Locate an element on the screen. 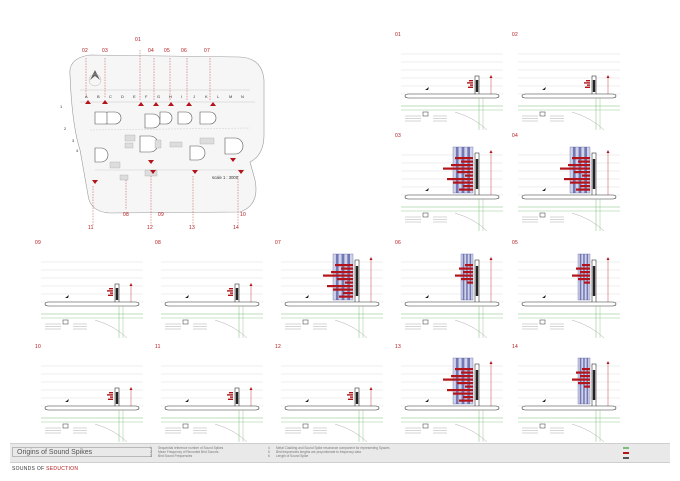 The height and width of the screenshot is (481, 680). section-panel-06: 06 is located at coordinates (452, 290).